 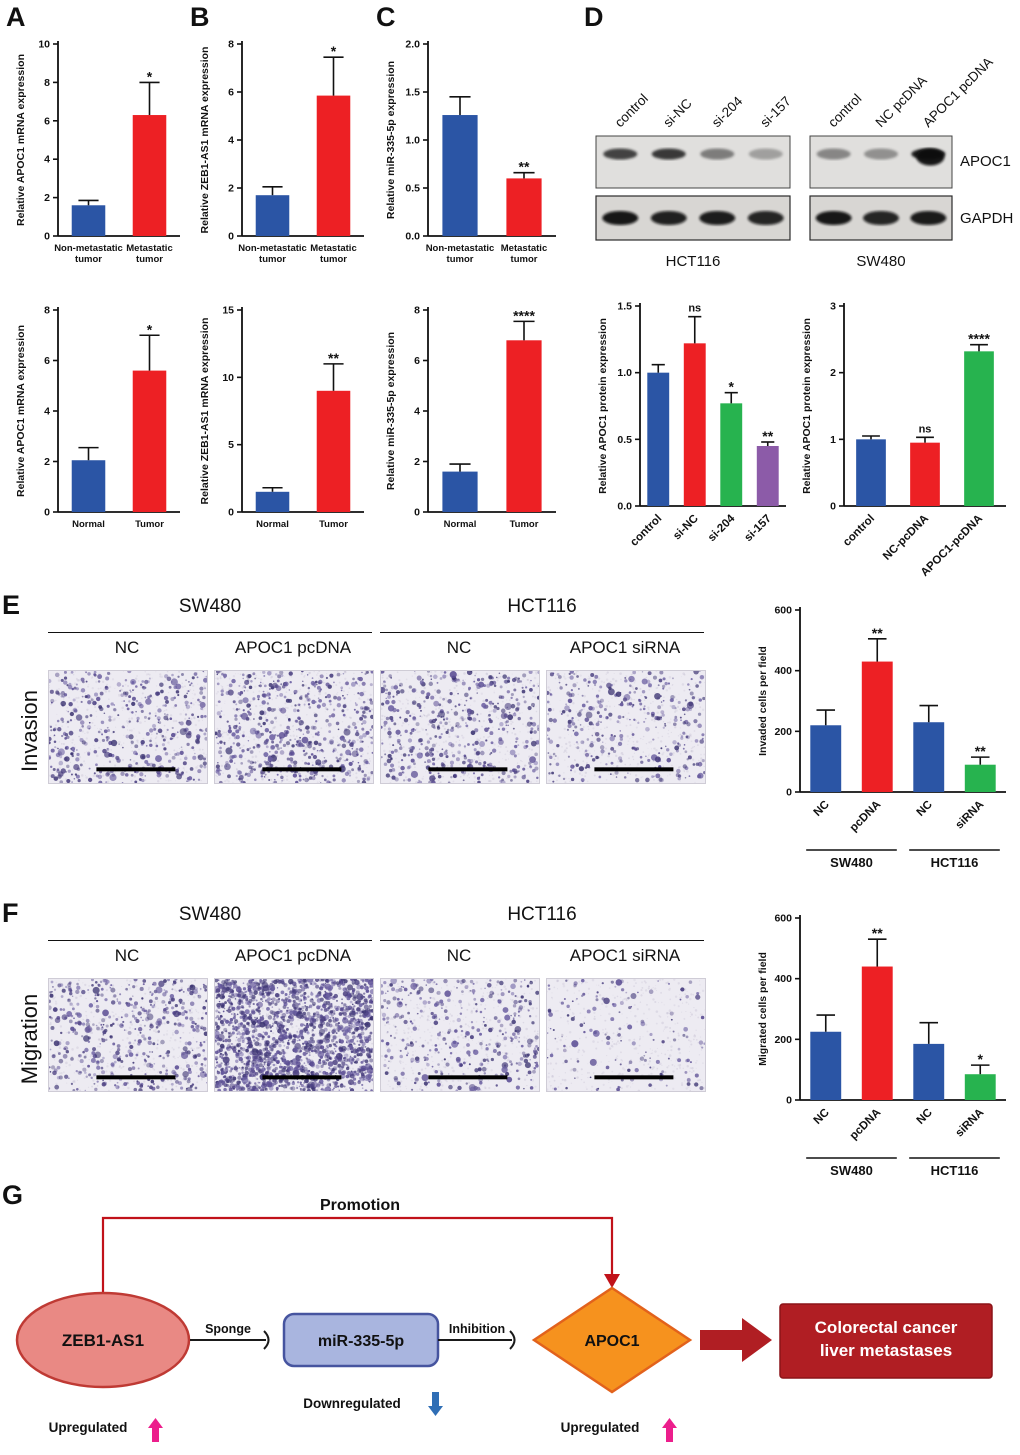 I want to click on upregulated-left-label: Upregulated, so click(x=88, y=1427).